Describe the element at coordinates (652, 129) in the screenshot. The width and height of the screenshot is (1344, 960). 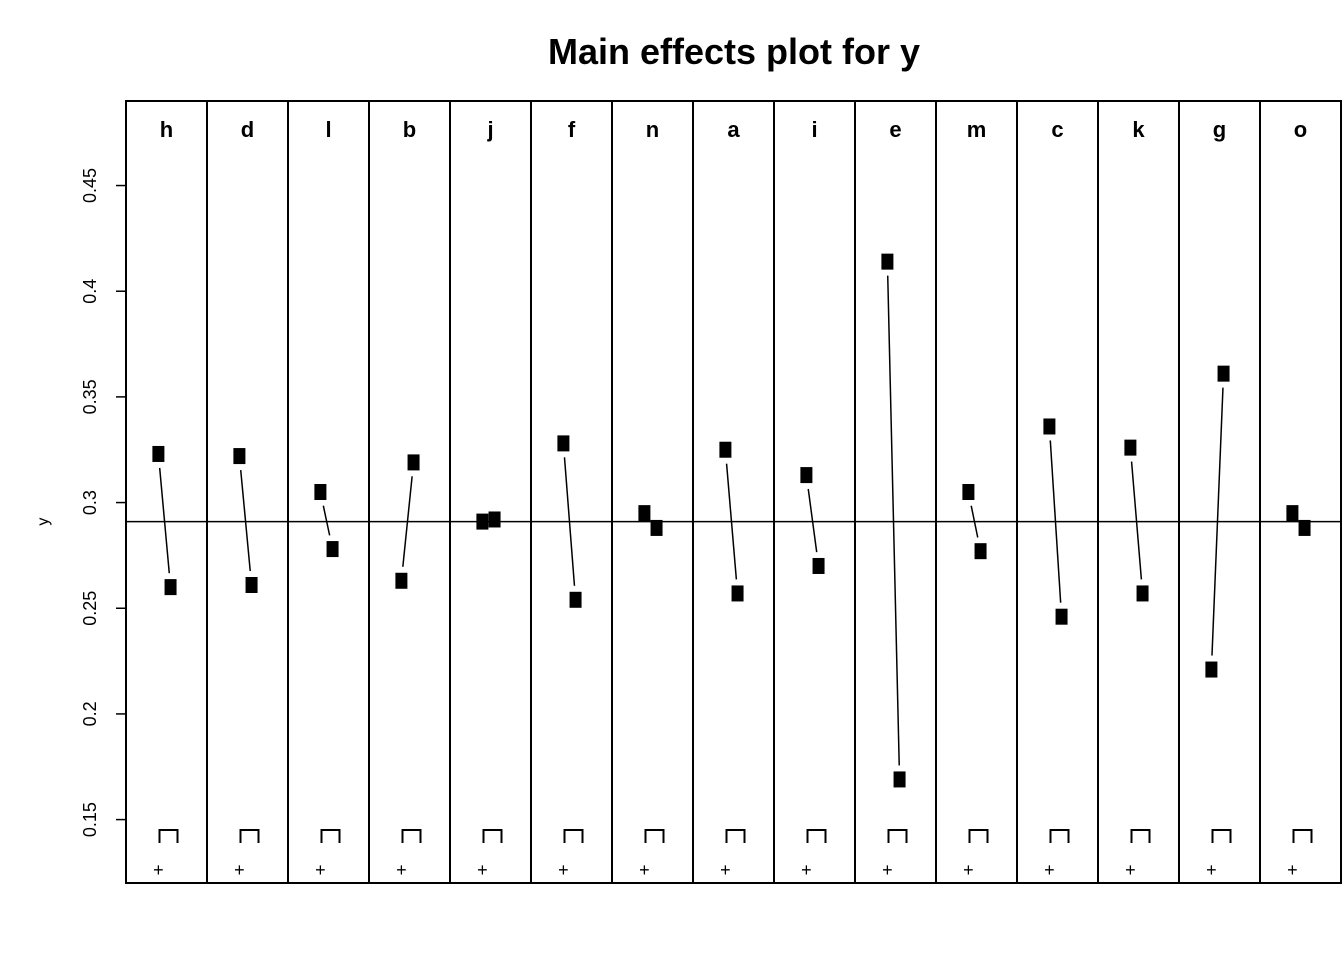
I see `panel-label-n: n` at that location.